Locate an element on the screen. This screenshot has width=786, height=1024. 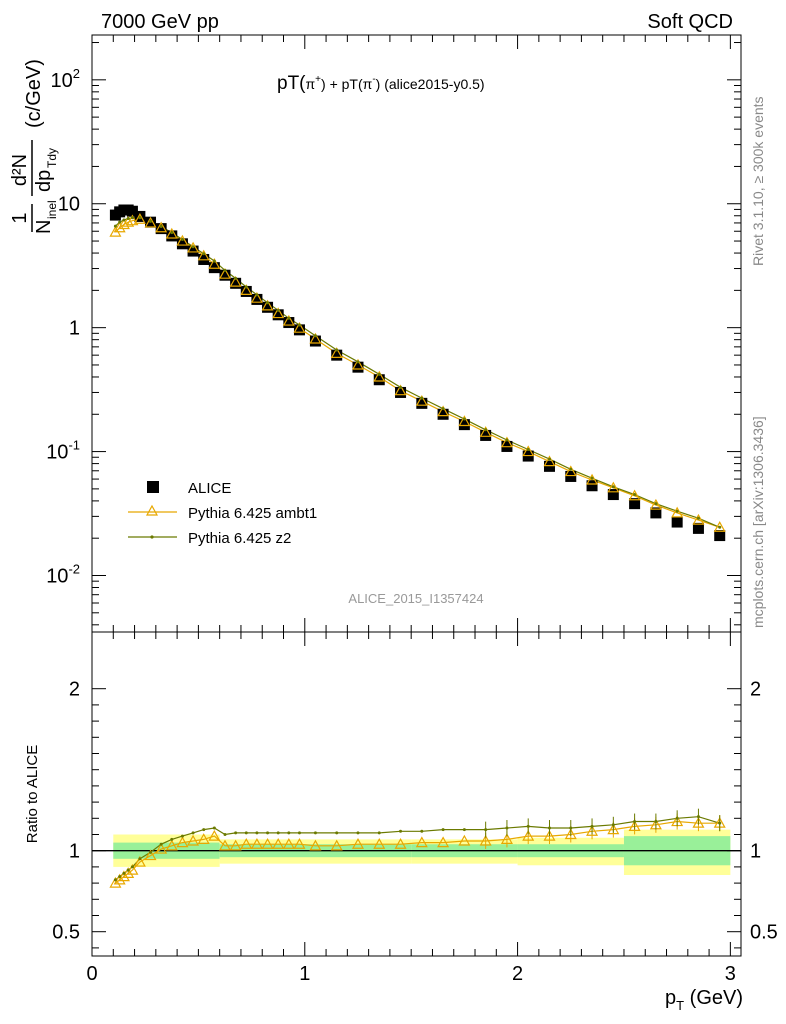
y-tick-label: 10-1 is located at coordinates (63, 451).